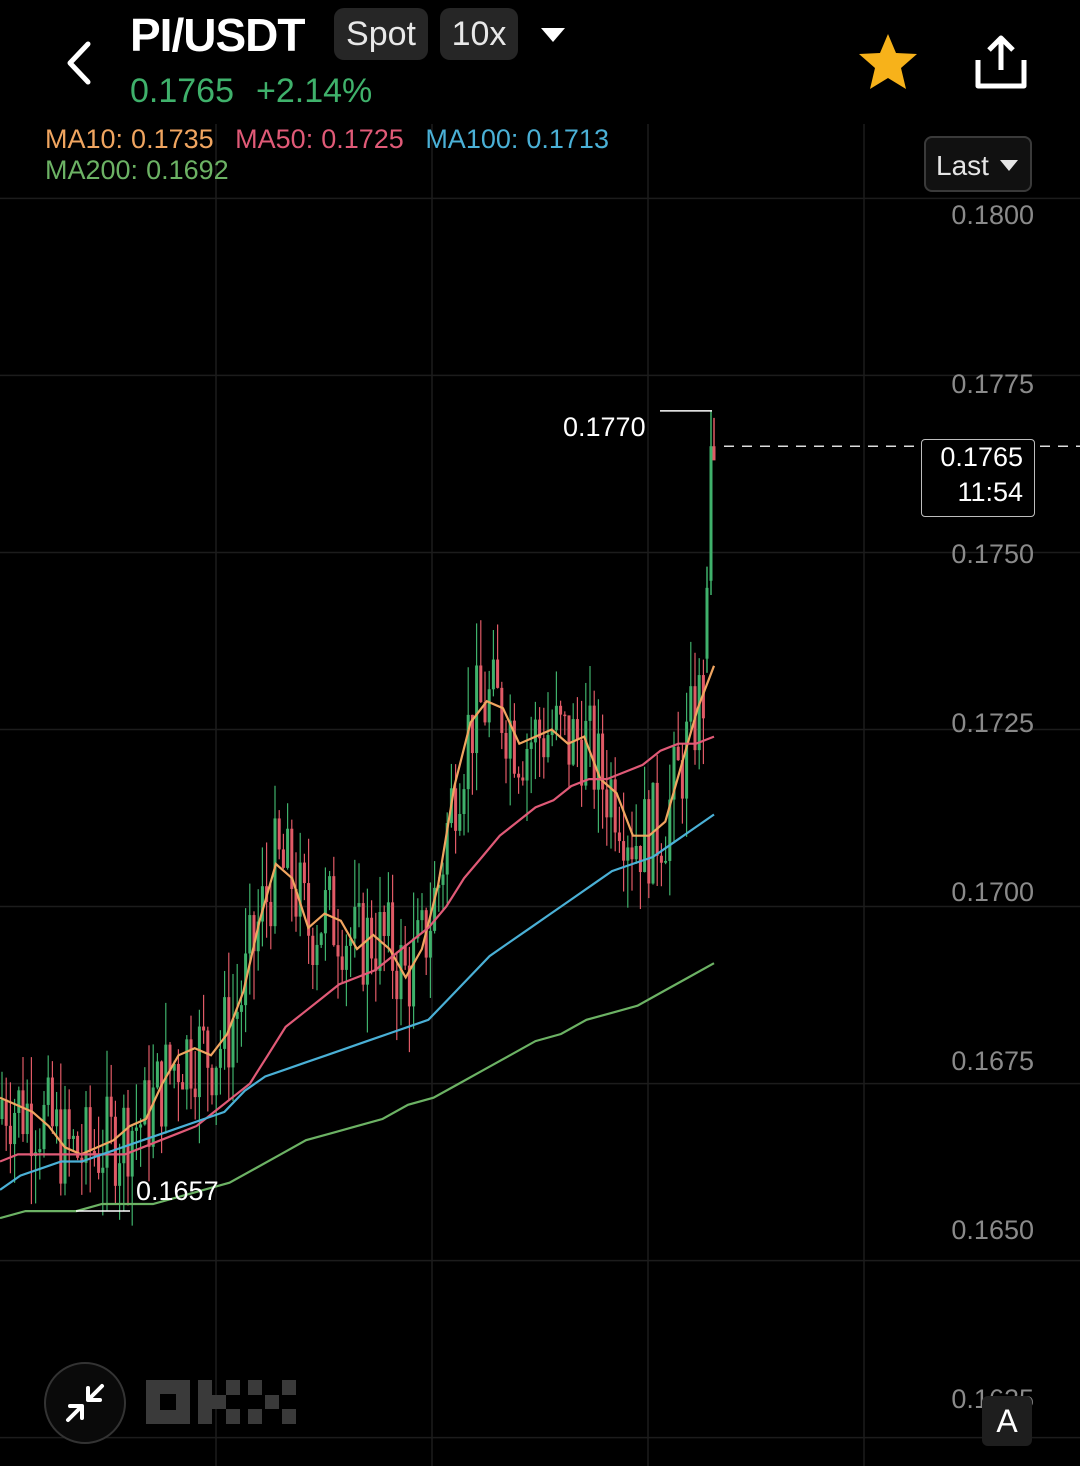 This screenshot has width=1080, height=1466. I want to click on favorite-button, so click(888, 62).